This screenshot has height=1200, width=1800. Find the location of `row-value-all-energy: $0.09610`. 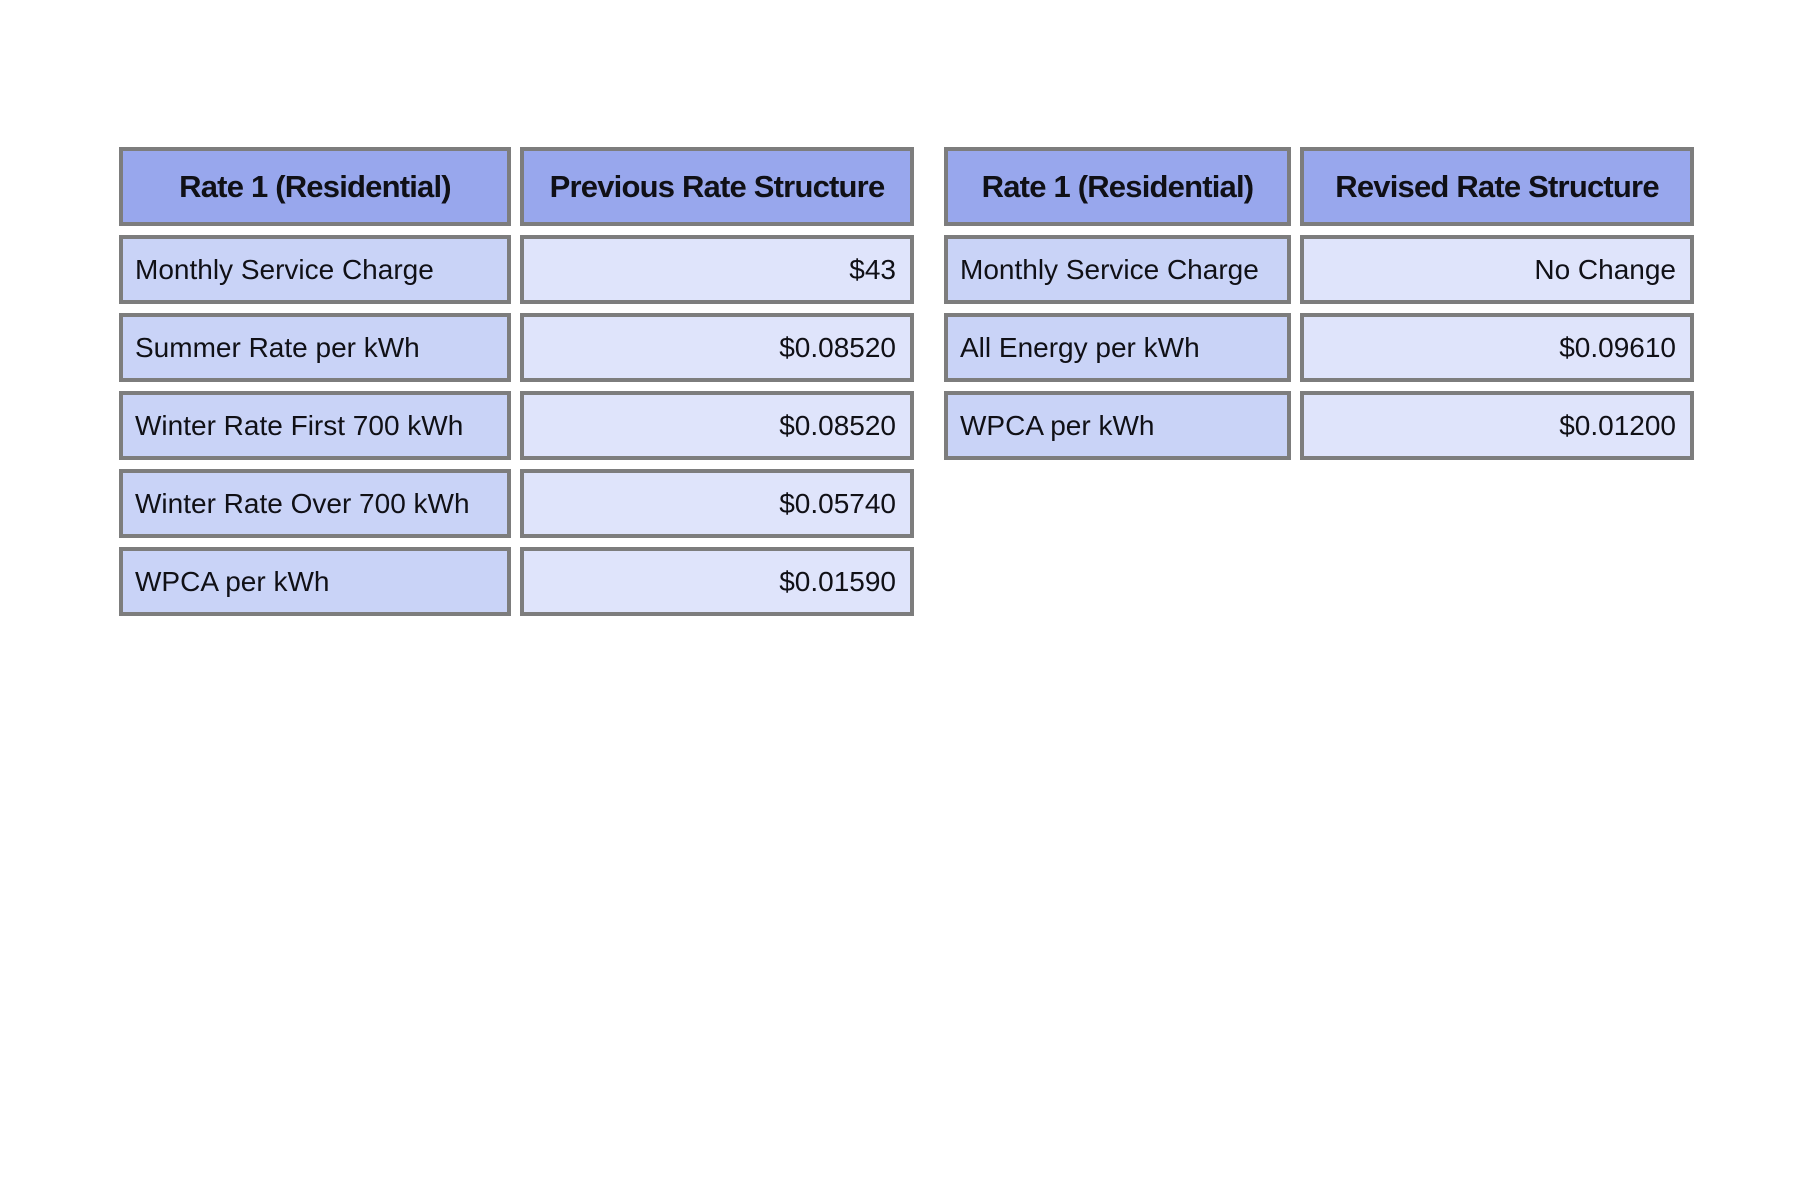

row-value-all-energy: $0.09610 is located at coordinates (1497, 347).